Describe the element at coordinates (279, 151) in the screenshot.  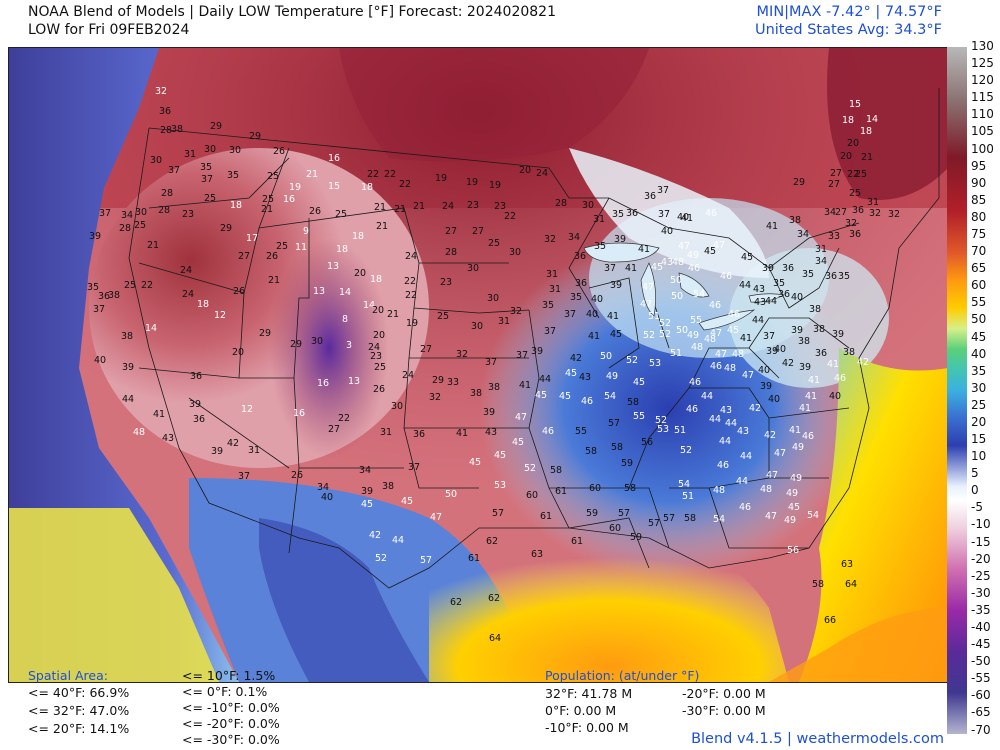
I see `temperature-value-label: 26` at that location.